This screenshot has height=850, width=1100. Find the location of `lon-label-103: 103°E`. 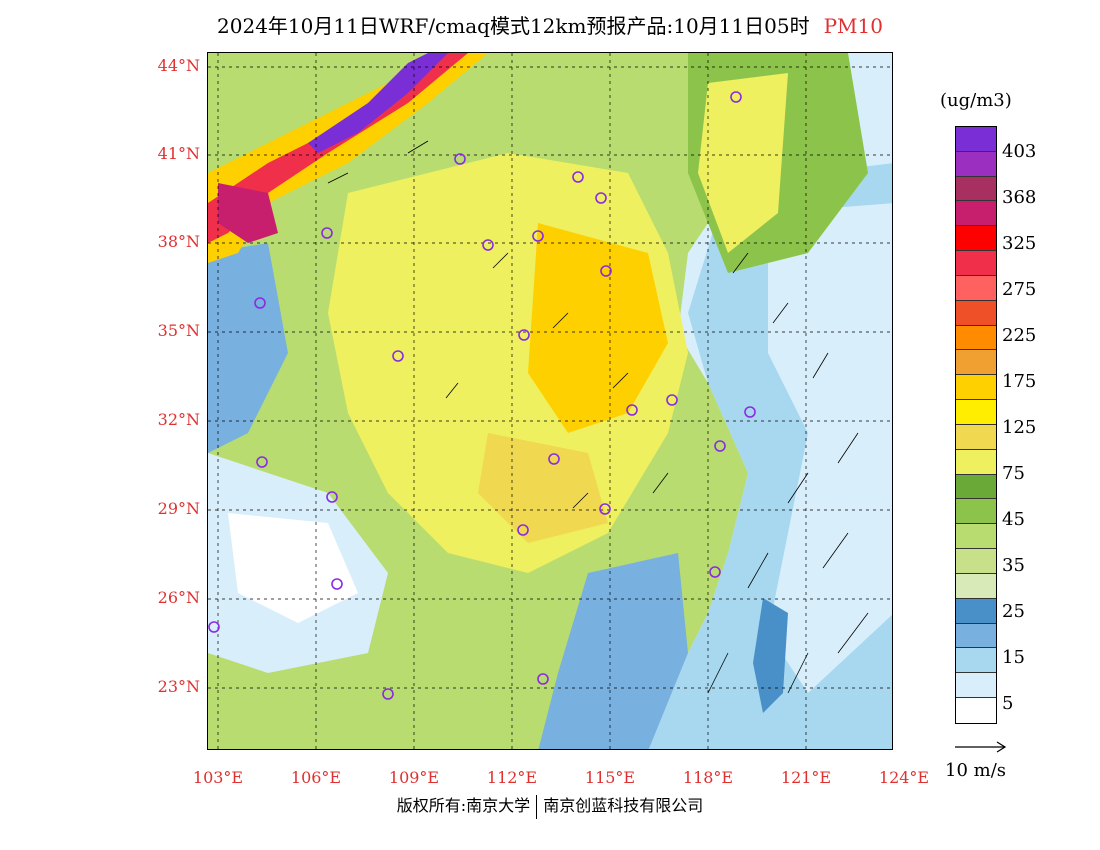

lon-label-103: 103°E is located at coordinates (218, 777).